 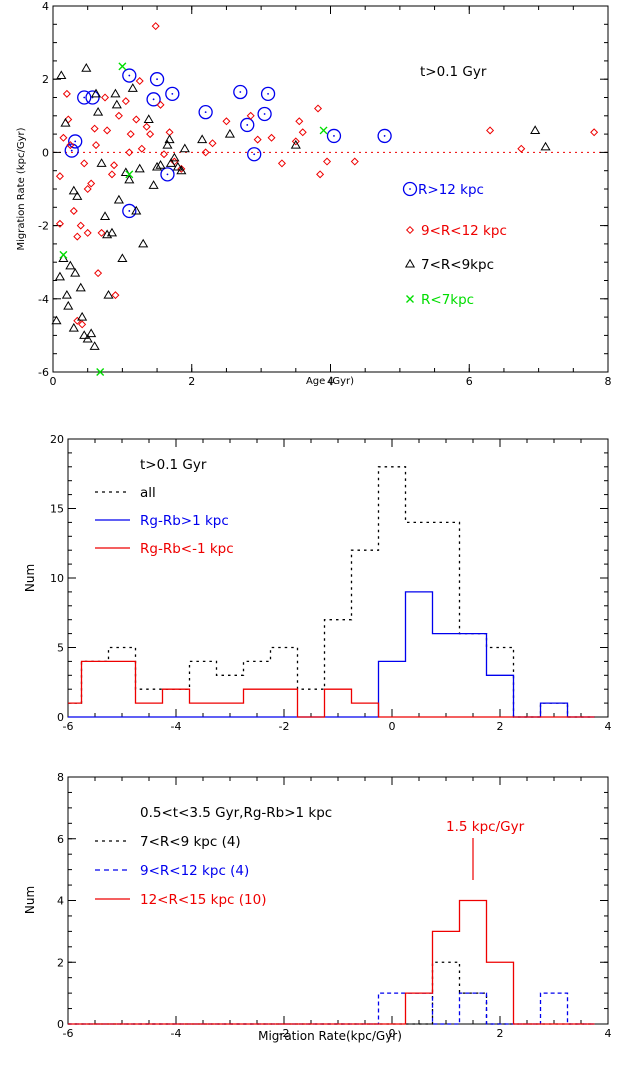 I want to click on scatter-annotation: t>0.1 Gyr, so click(x=453, y=72).